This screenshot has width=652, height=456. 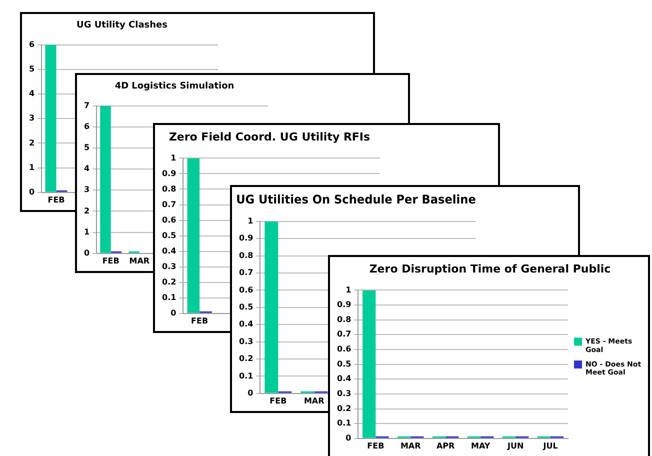 I want to click on chart-title: Zero Disruption Time of General Public, so click(x=490, y=269).